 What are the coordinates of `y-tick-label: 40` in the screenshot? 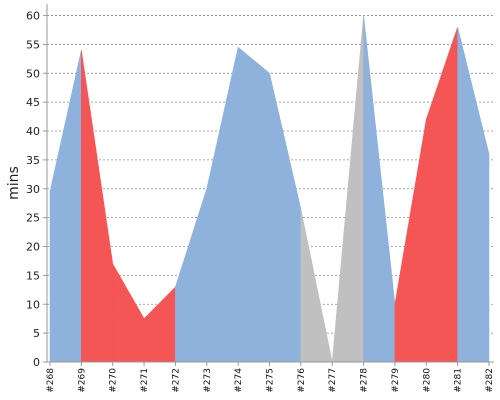 It's located at (33, 131).